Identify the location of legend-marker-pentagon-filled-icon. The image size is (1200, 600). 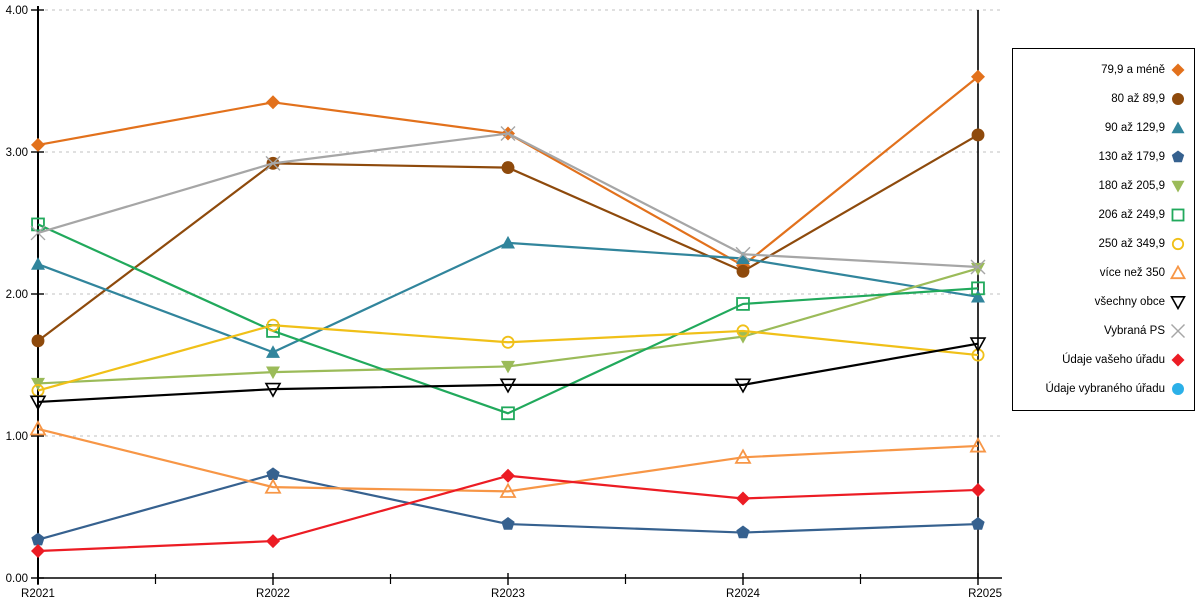
(1178, 156).